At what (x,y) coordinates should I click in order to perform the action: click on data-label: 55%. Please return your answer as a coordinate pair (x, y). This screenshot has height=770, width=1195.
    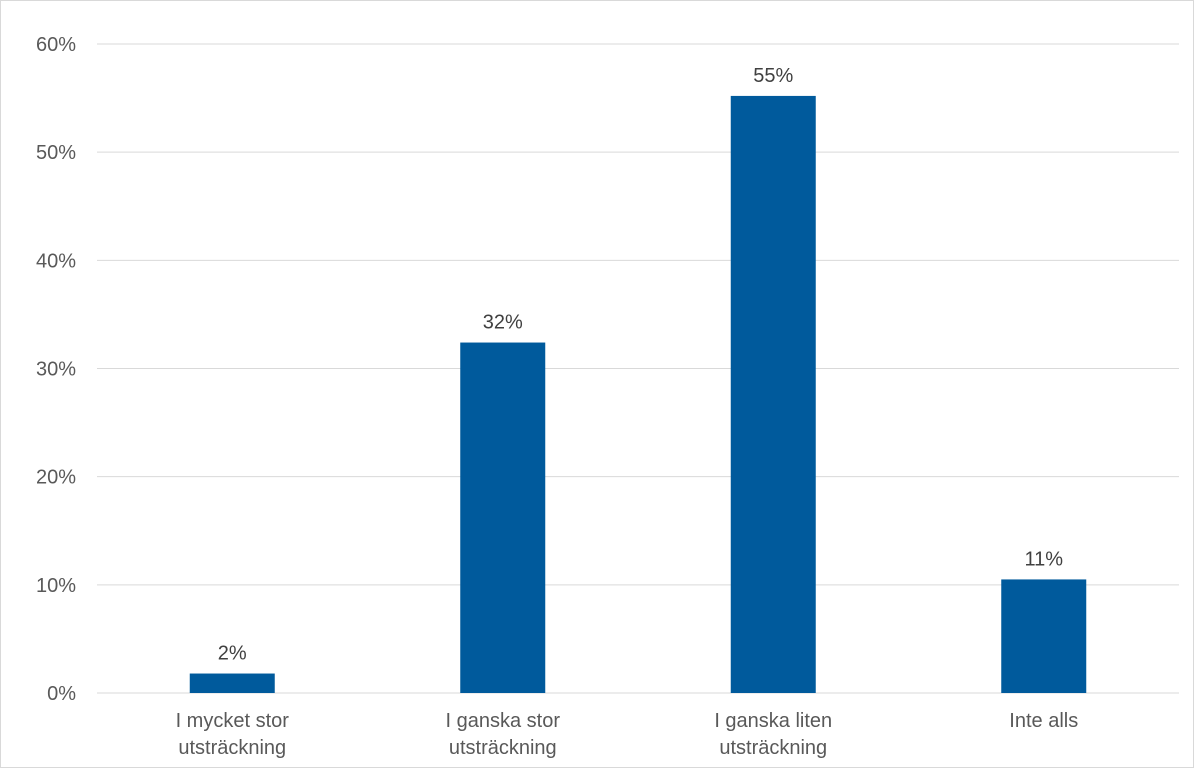
    Looking at the image, I should click on (773, 76).